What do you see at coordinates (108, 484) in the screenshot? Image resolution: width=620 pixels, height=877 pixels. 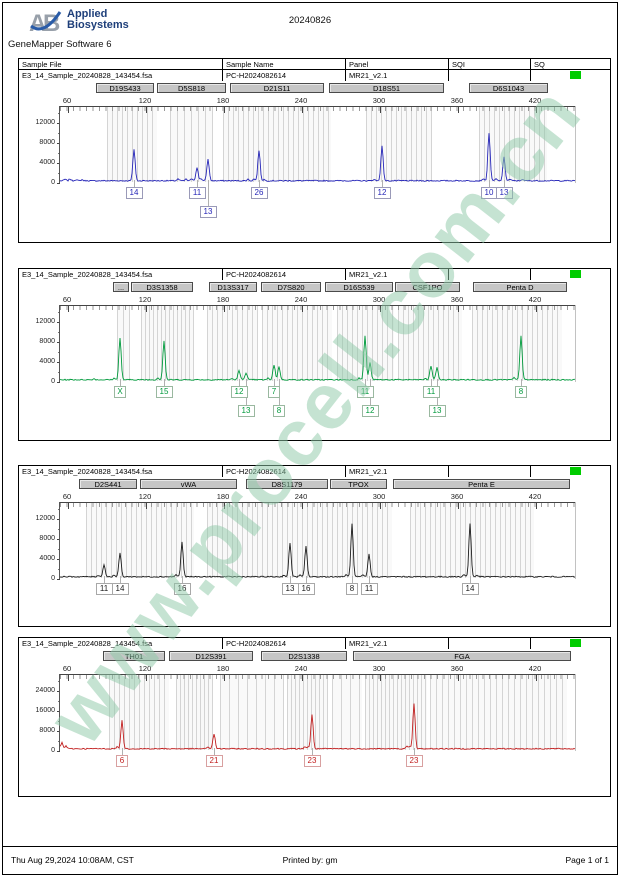 I see `marker-box-d2s441: D2S441` at bounding box center [108, 484].